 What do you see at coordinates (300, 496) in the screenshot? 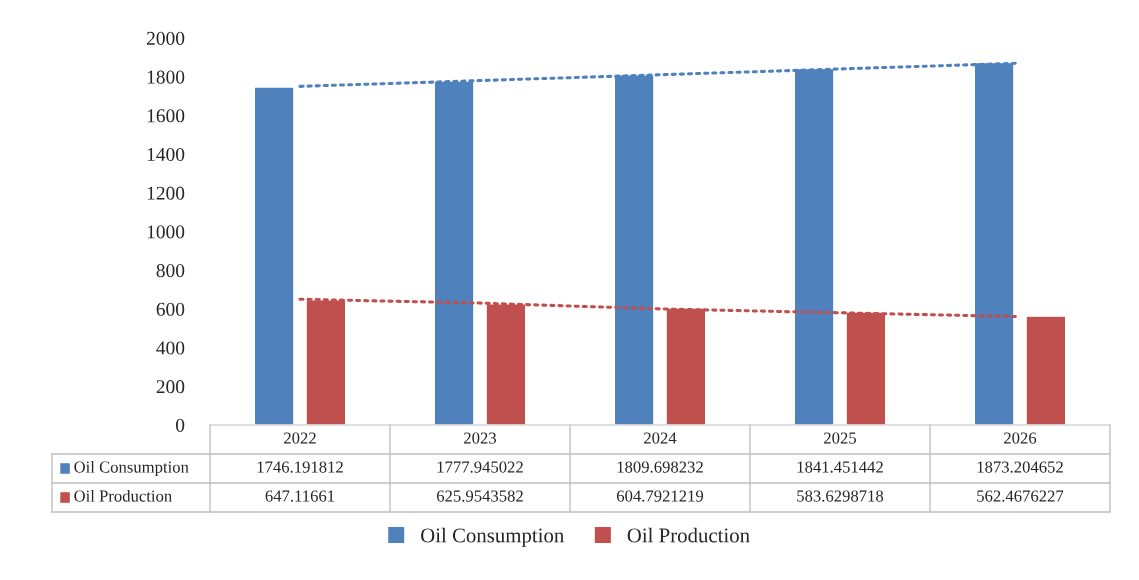
I see `data-label: 647.11661` at bounding box center [300, 496].